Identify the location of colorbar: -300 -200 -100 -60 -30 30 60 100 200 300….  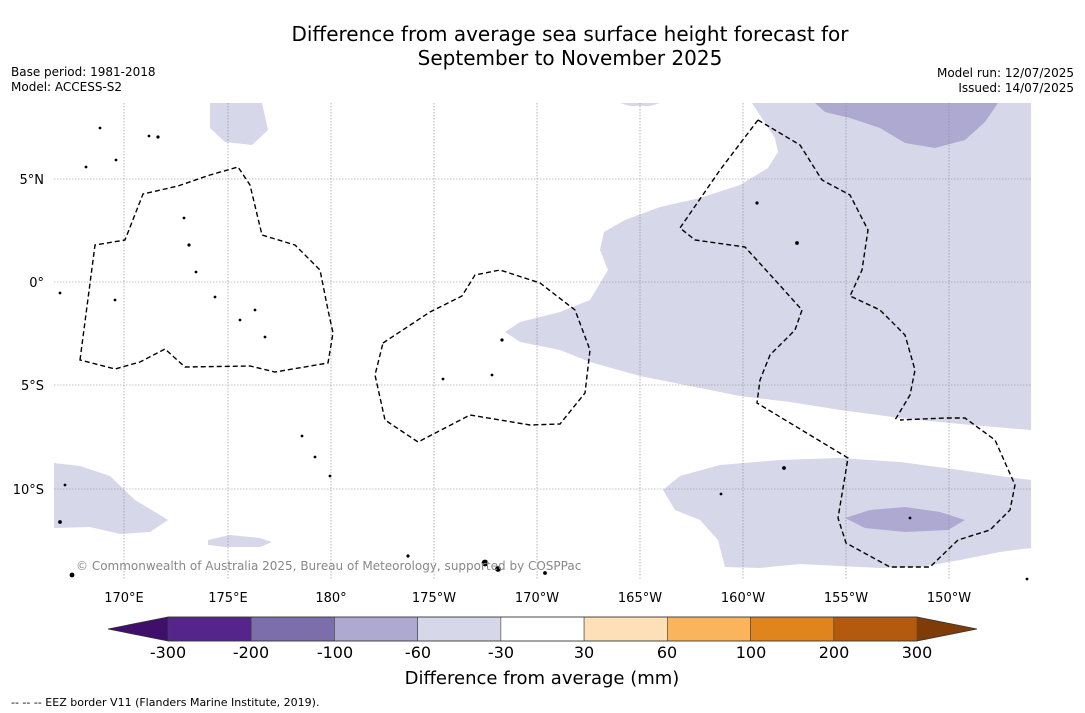
(542, 652).